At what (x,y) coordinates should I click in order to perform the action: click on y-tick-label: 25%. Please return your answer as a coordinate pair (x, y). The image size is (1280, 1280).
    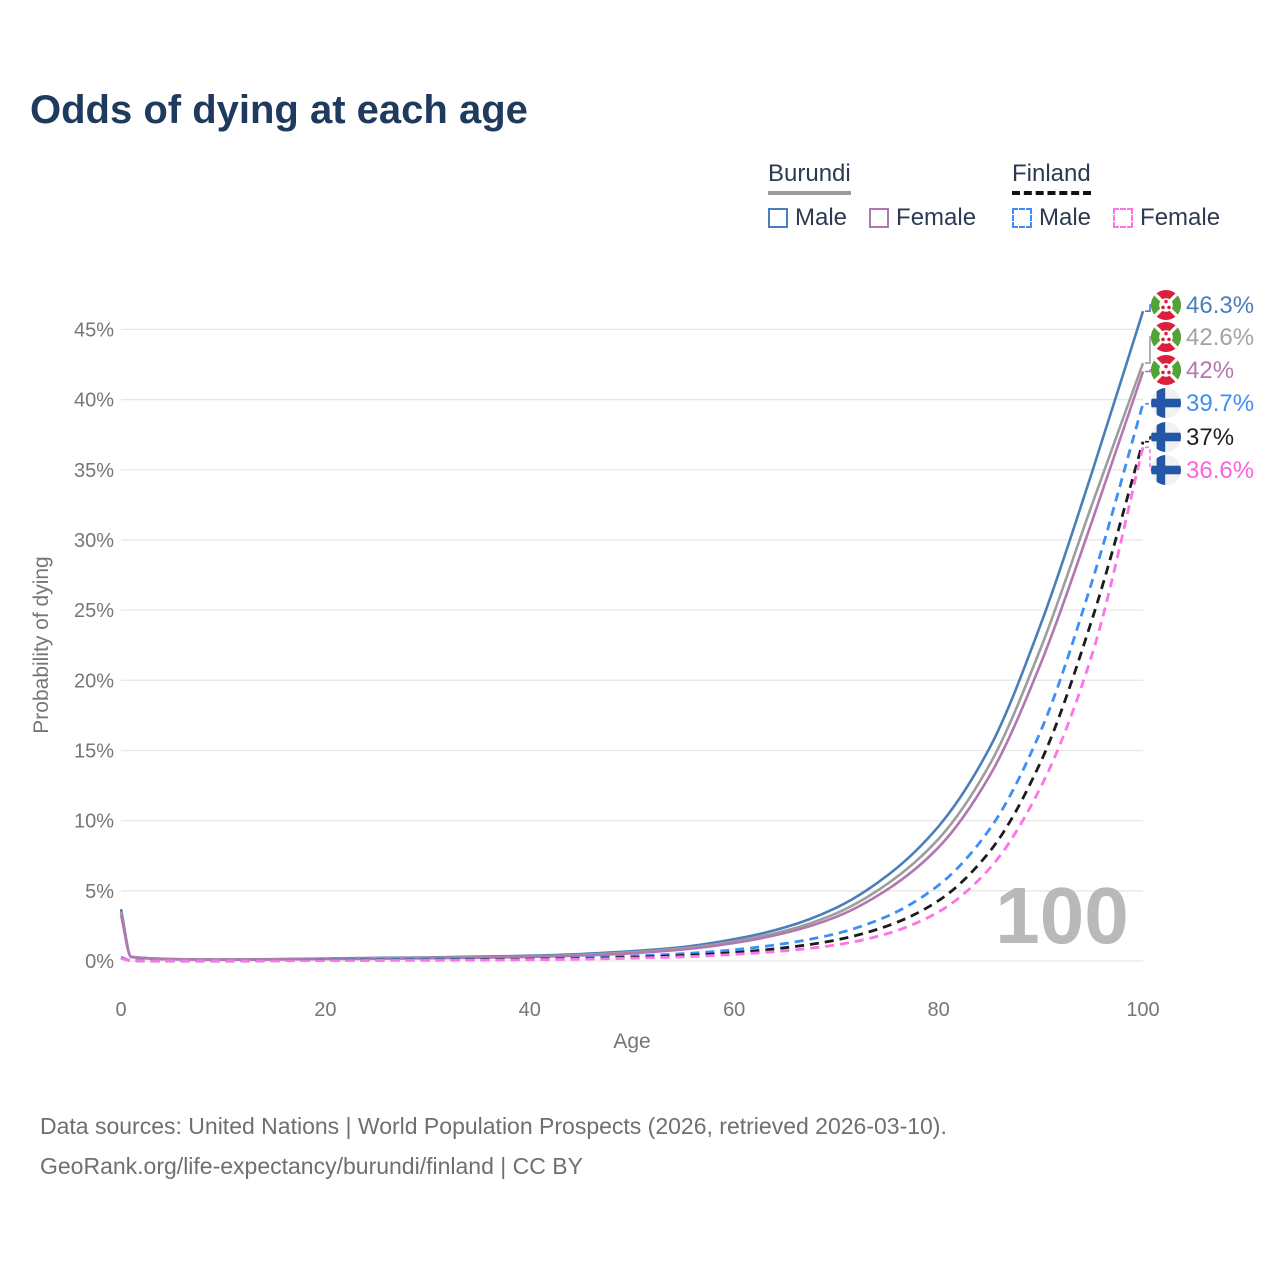
    Looking at the image, I should click on (94, 611).